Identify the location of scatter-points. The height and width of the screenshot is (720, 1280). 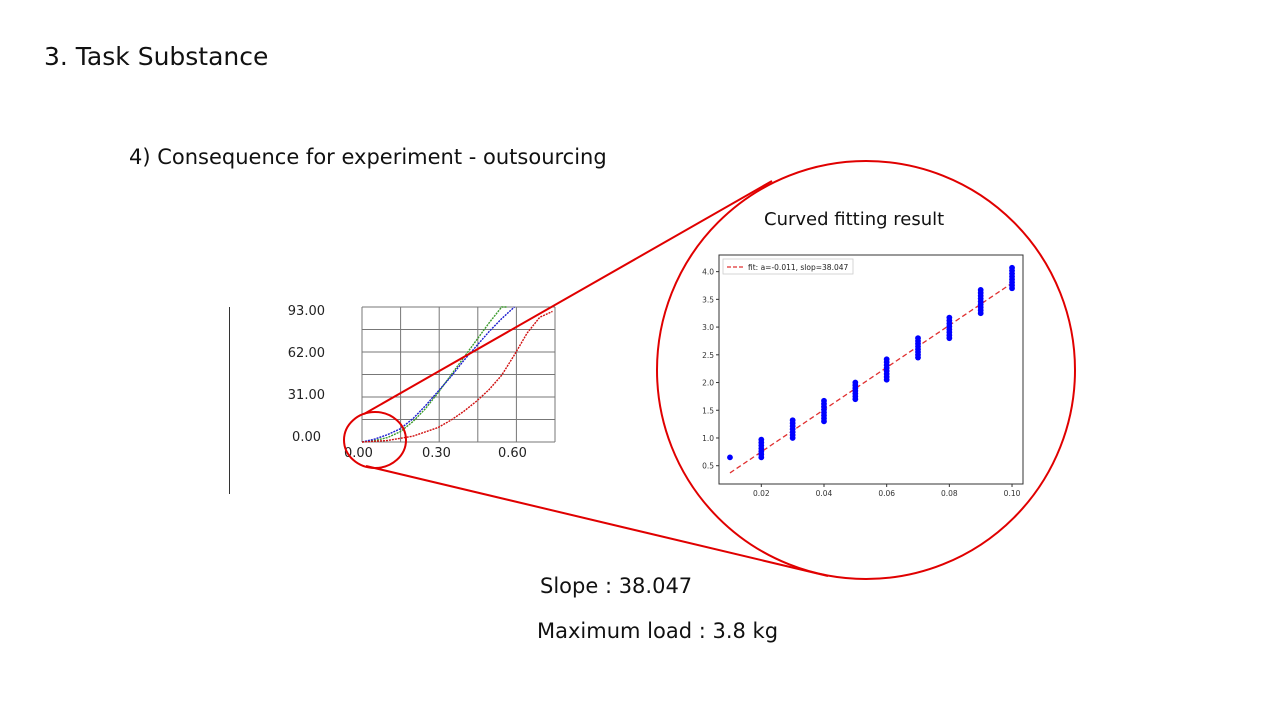
(871, 362).